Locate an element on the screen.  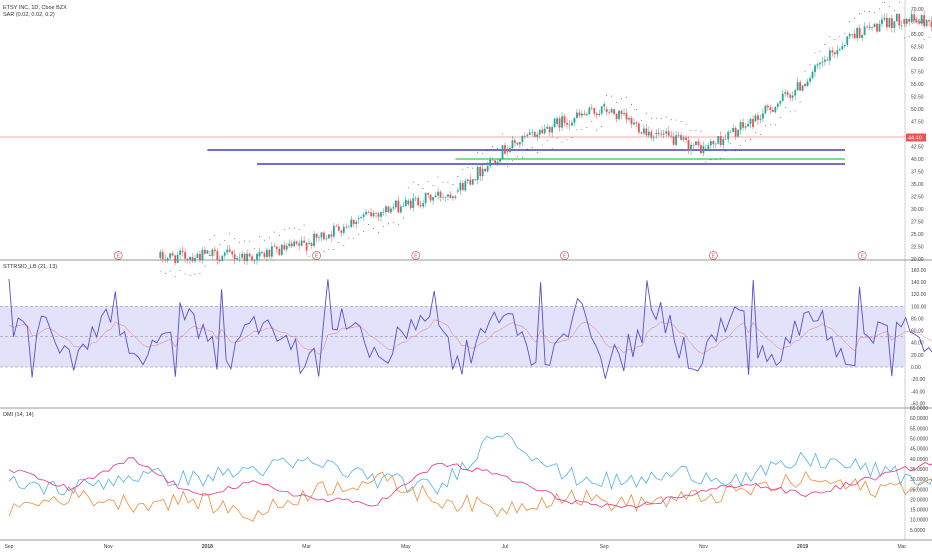
x-tick-label: Sep is located at coordinates (604, 547).